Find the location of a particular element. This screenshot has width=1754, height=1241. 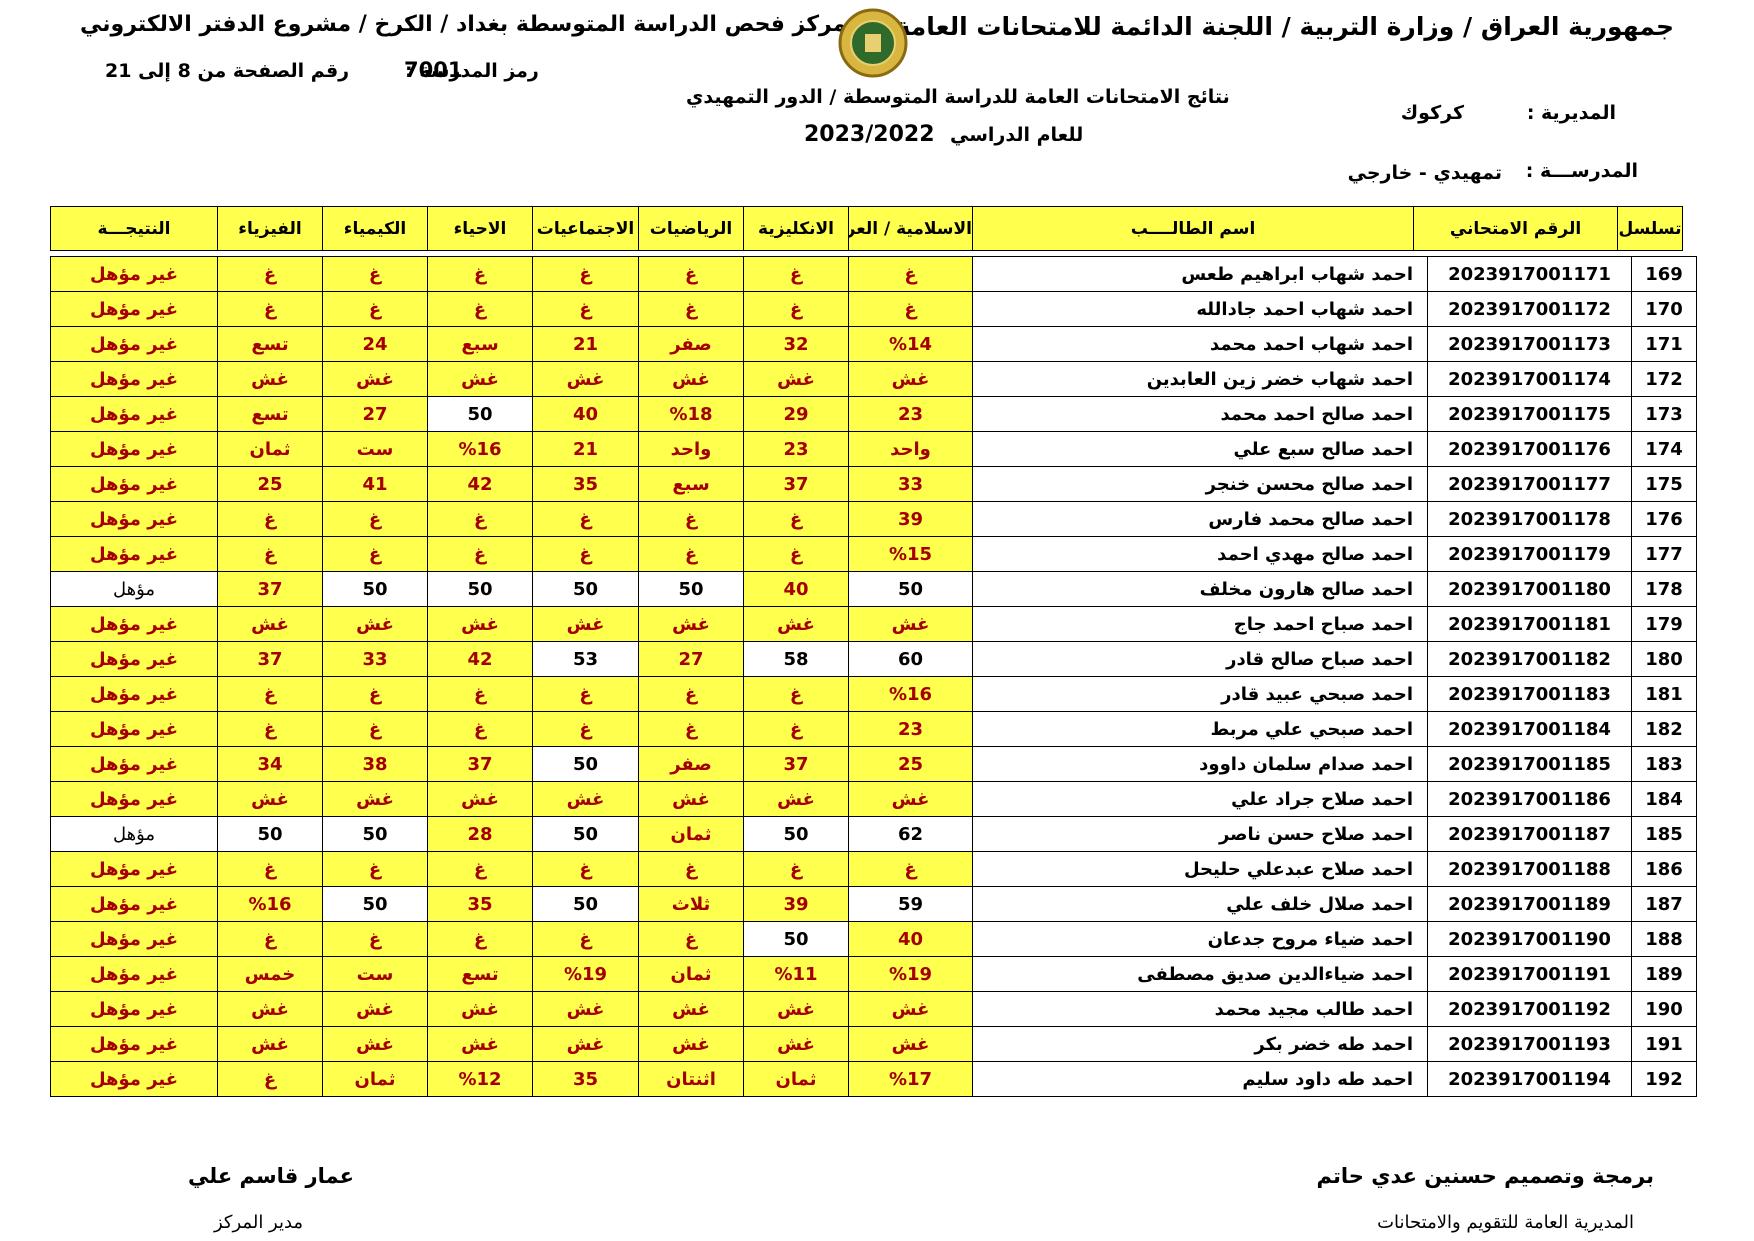

exam-number: 2023917001185 is located at coordinates (1529, 764).